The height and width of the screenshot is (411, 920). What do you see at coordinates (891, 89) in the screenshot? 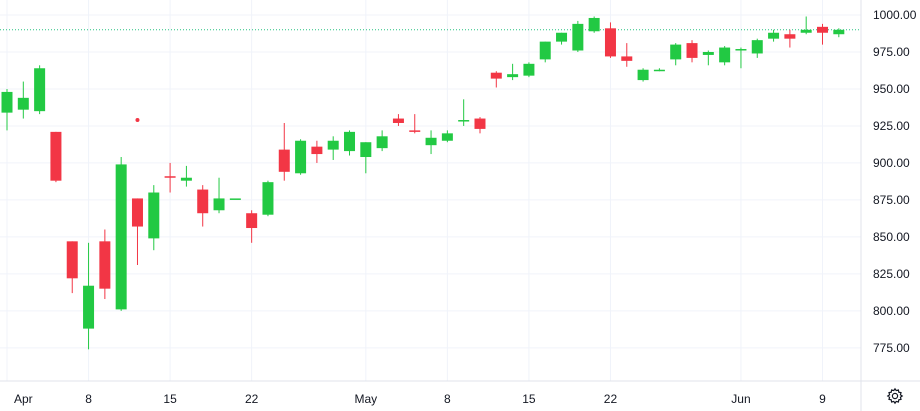
I see `price-tick-label: 950.00` at bounding box center [891, 89].